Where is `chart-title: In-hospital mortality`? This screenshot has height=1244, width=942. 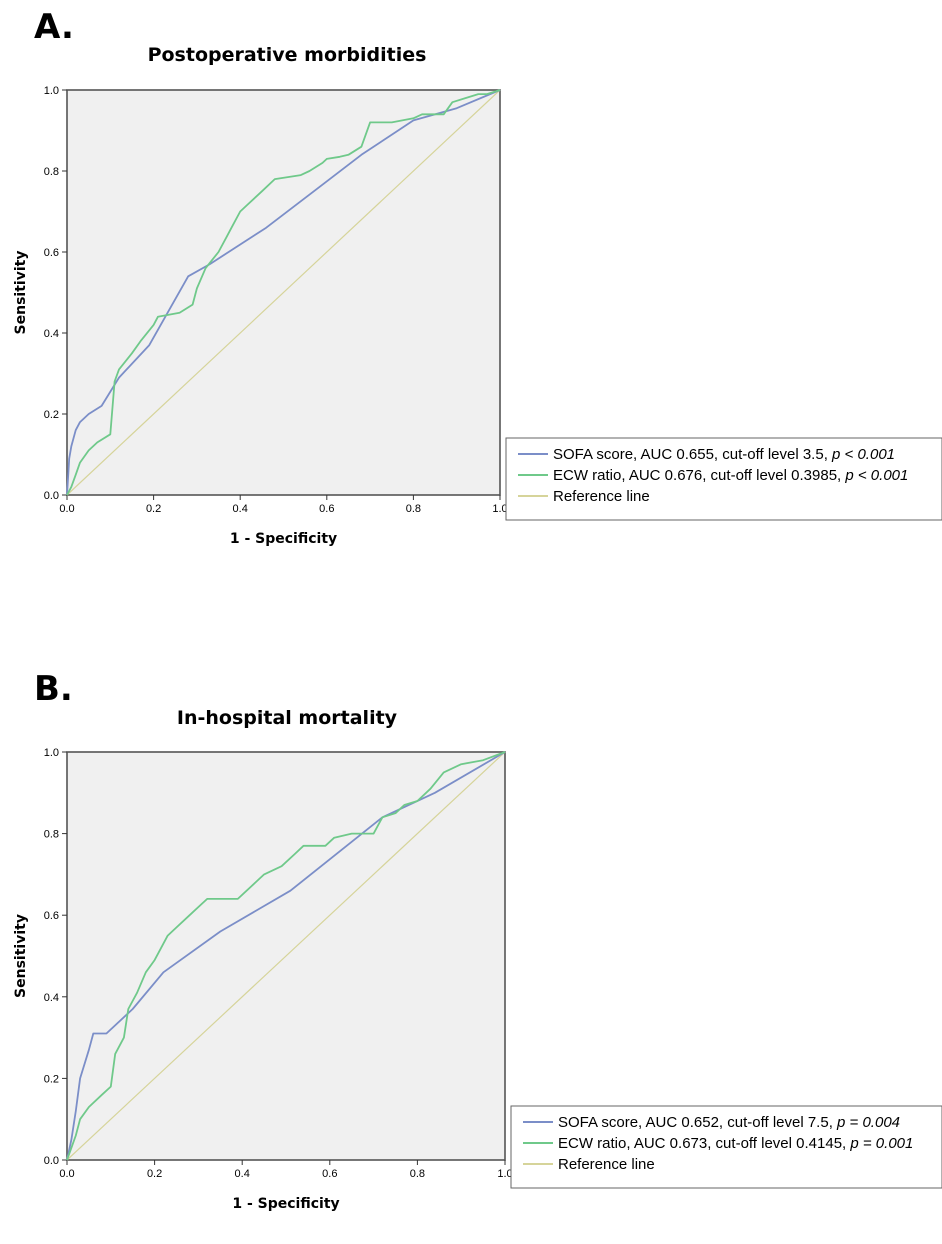 chart-title: In-hospital mortality is located at coordinates (287, 718).